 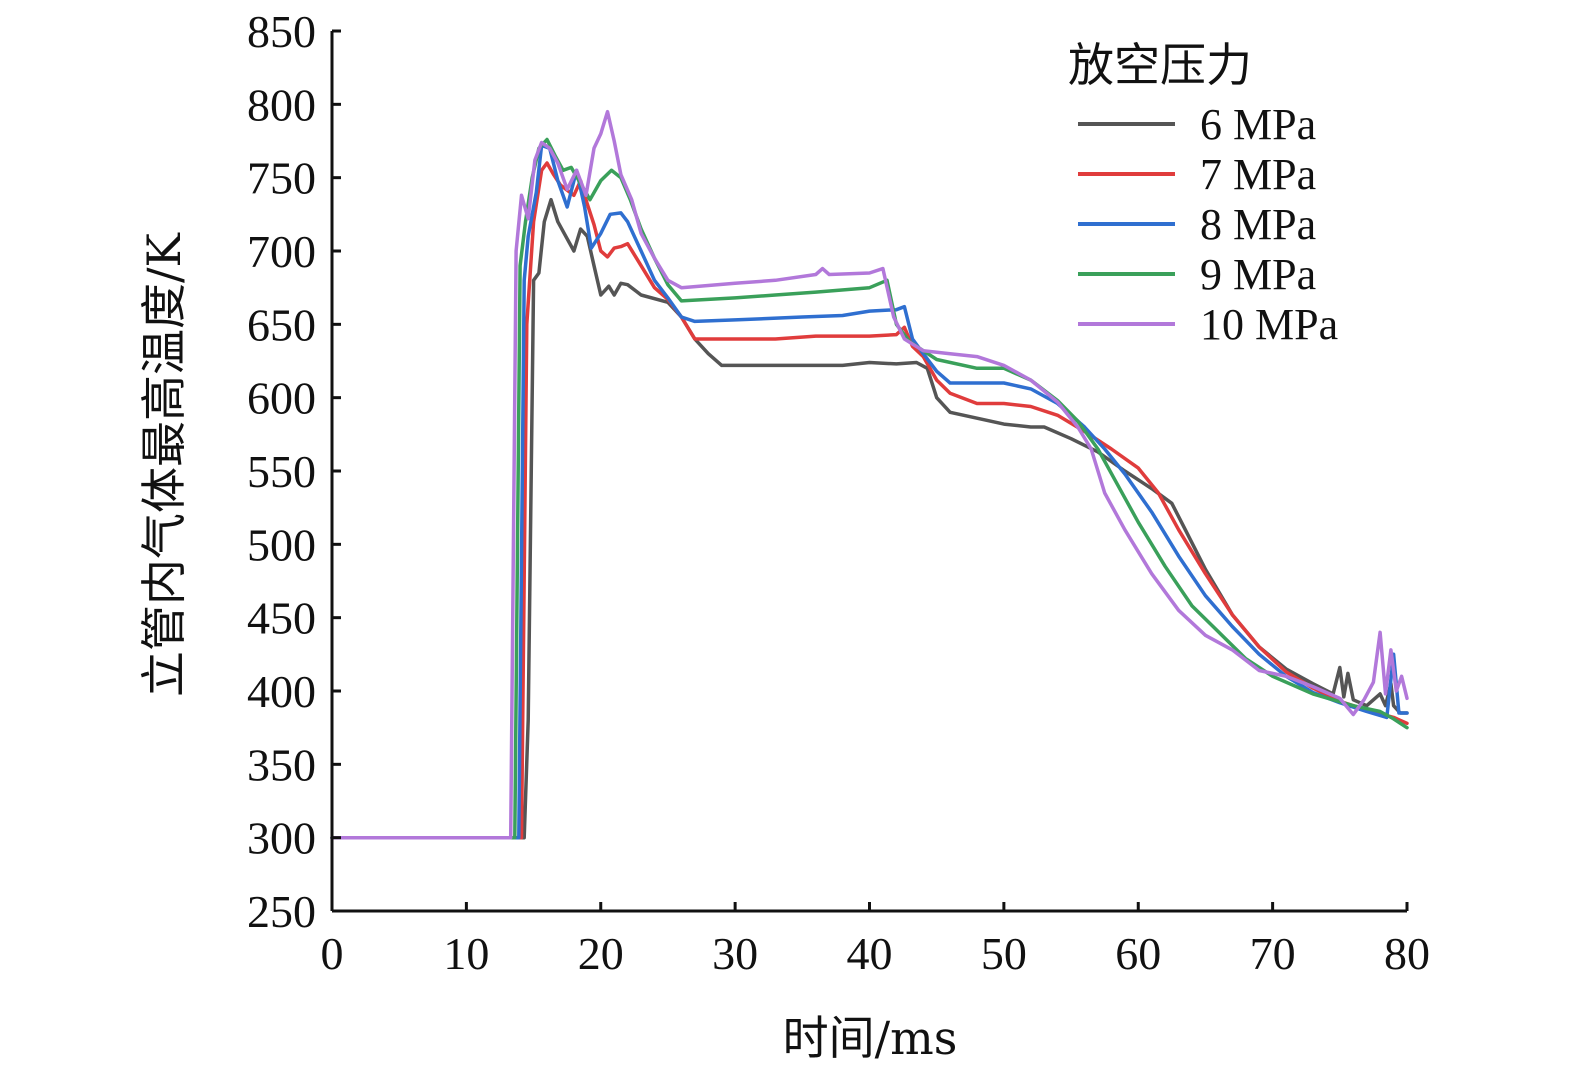 I want to click on y-ticks: 250 300 350 400 450 500 550 600 650 700 750 800 850, so click(x=294, y=471).